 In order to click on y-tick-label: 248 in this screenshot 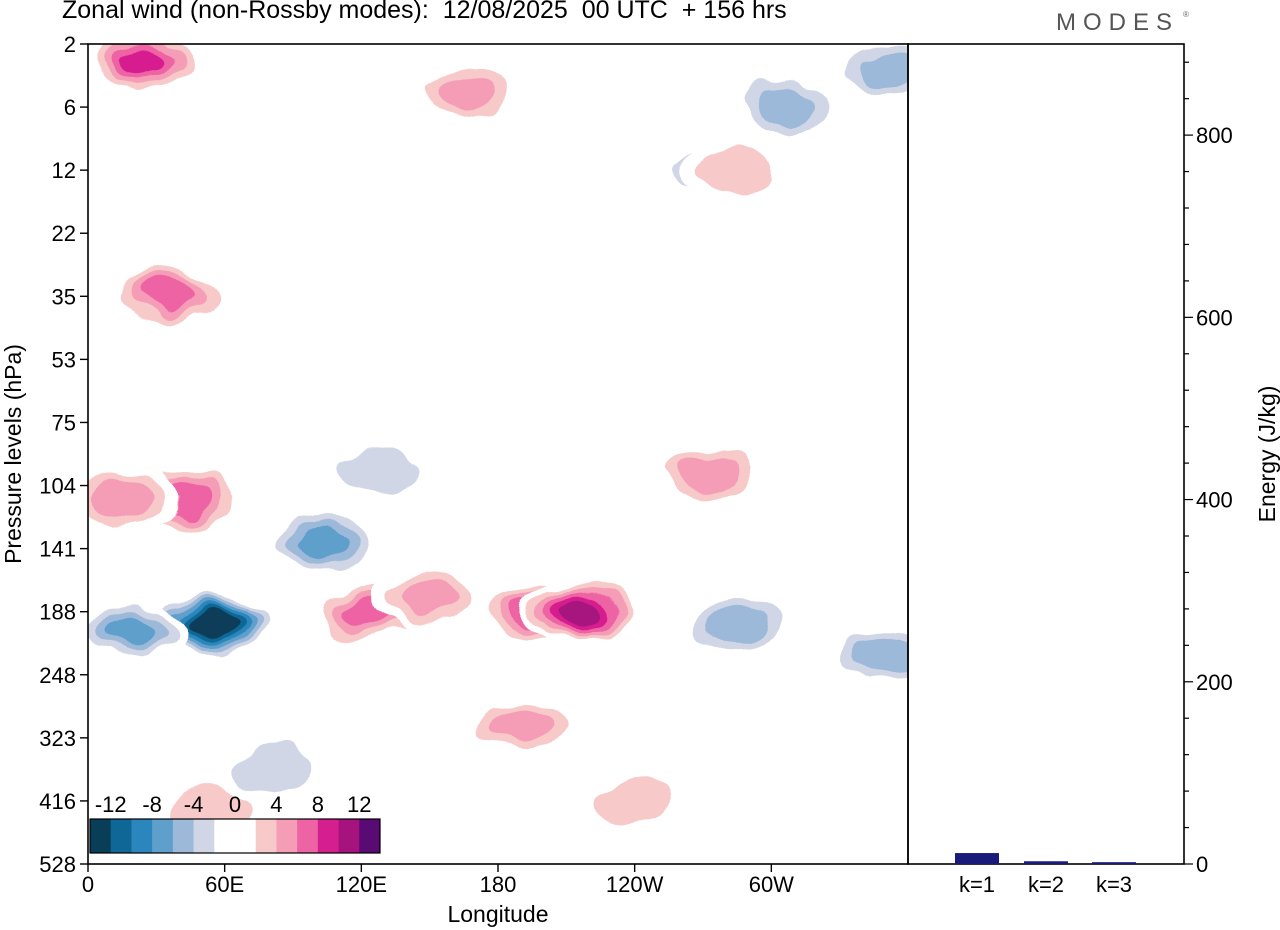, I will do `click(57, 675)`.